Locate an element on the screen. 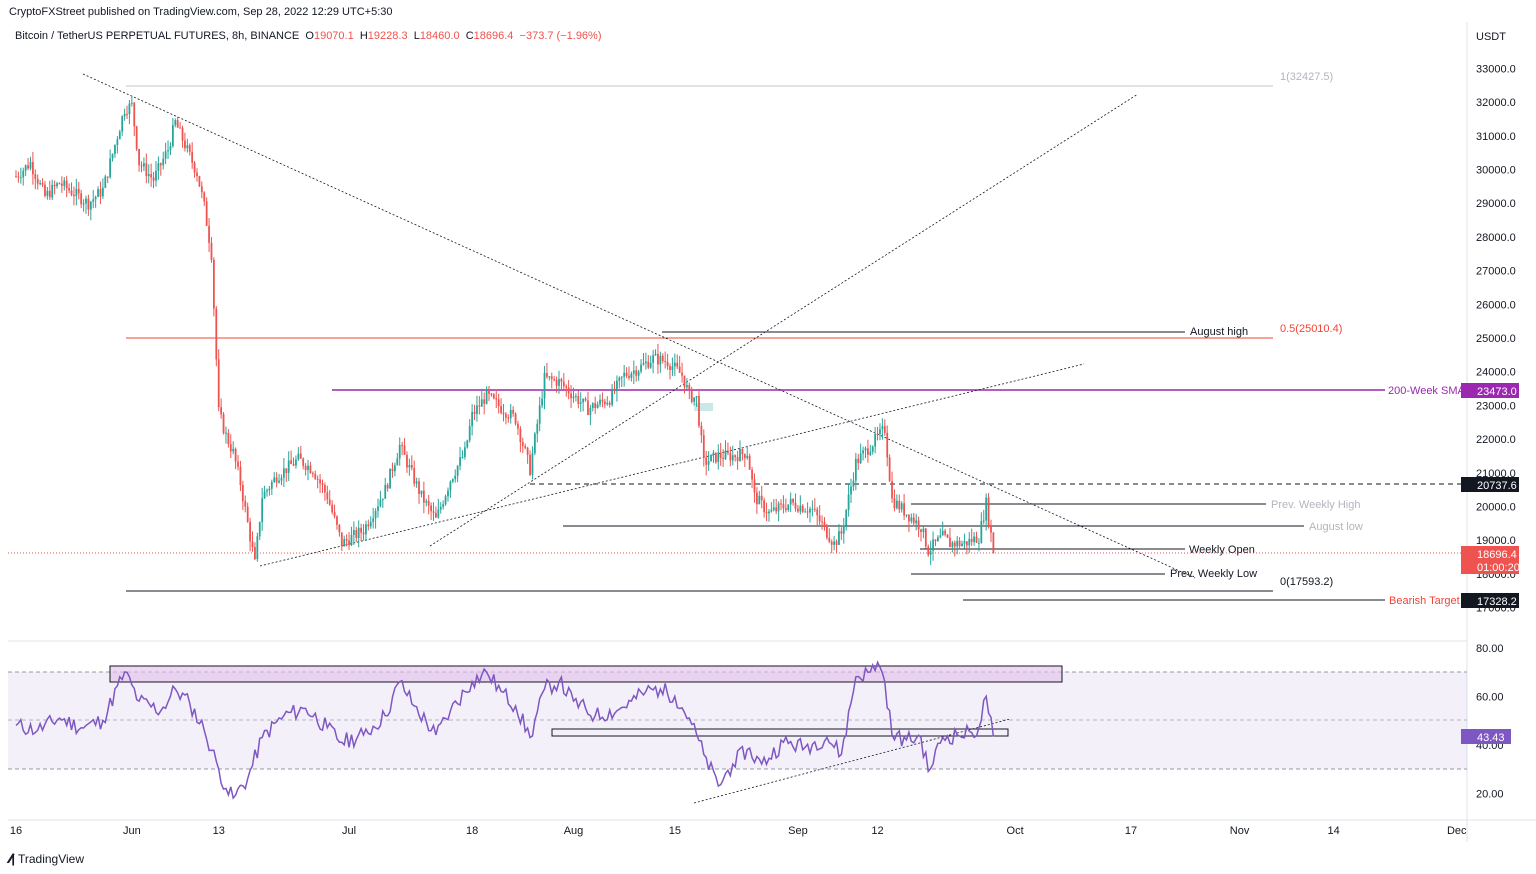  time-axis: 16 Jun 13 Jul 18 Aug 15 Sep 12 Oct 17 Nov 14 Dec is located at coordinates (738, 831).